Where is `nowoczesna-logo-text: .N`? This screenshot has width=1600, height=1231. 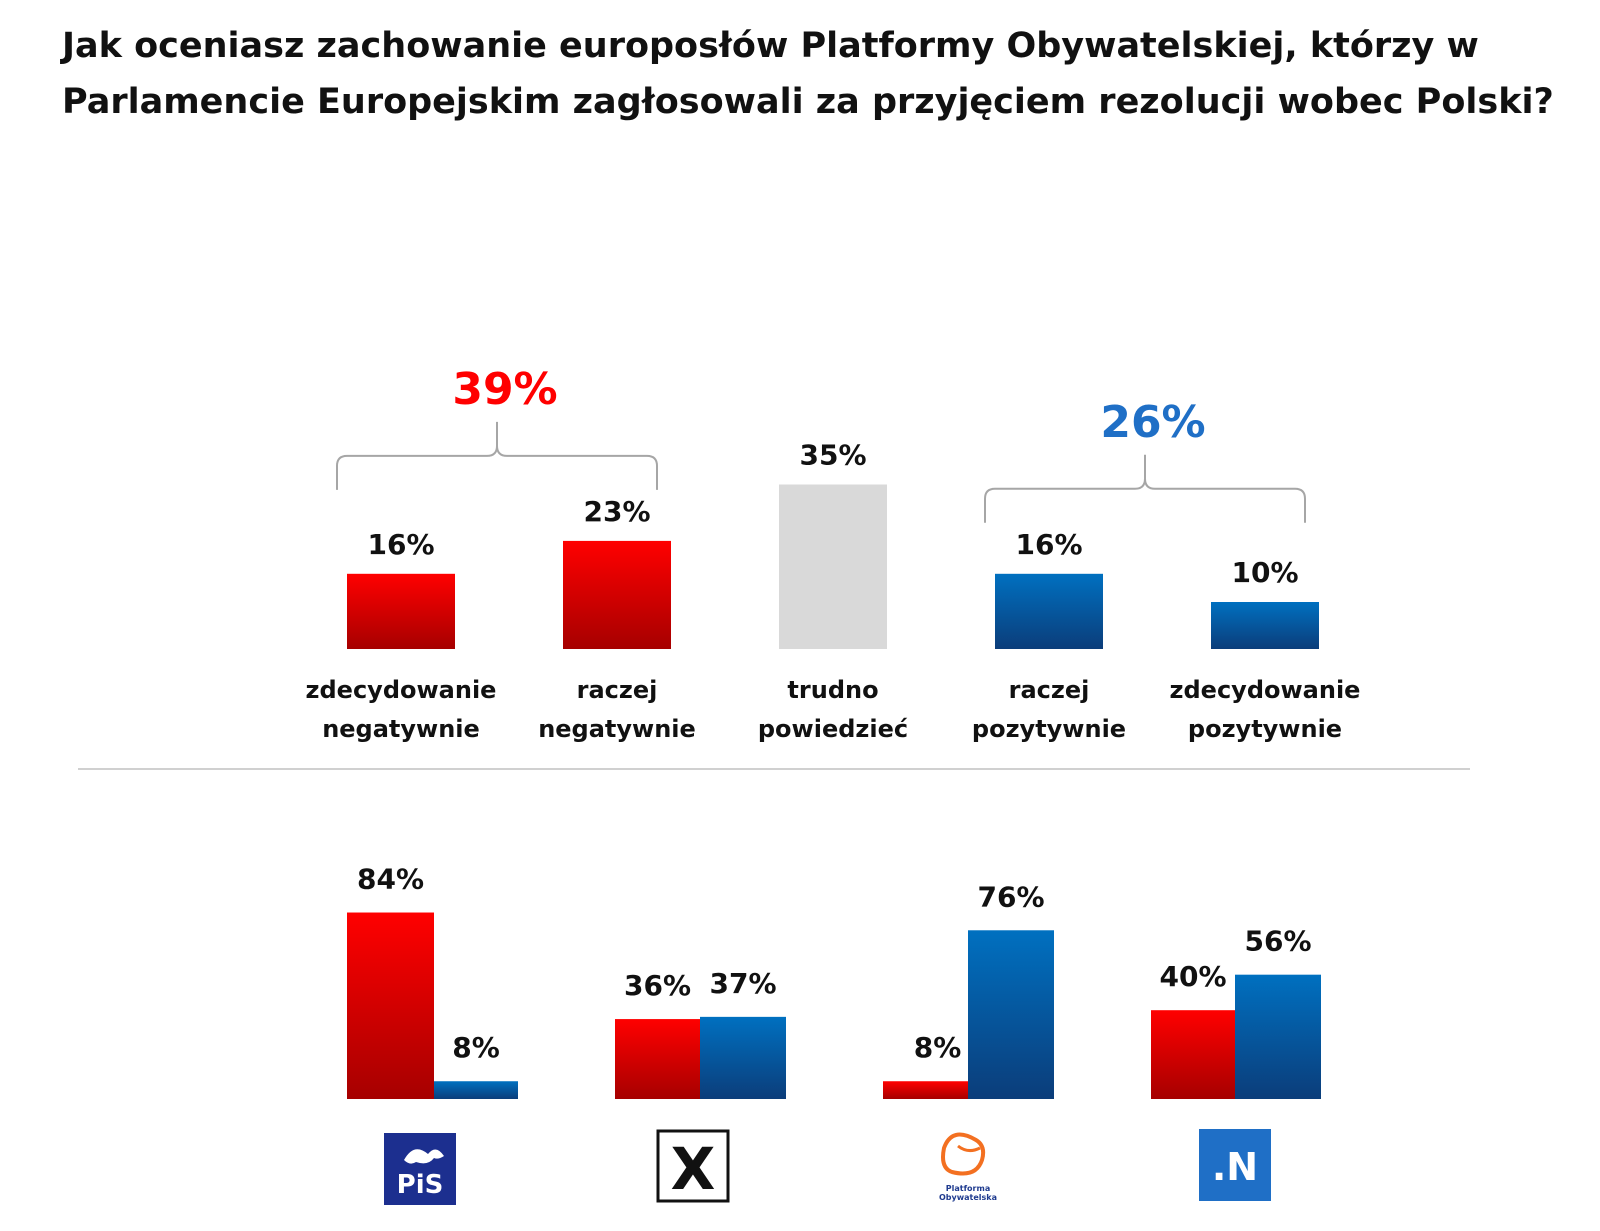 nowoczesna-logo-text: .N is located at coordinates (1235, 1167).